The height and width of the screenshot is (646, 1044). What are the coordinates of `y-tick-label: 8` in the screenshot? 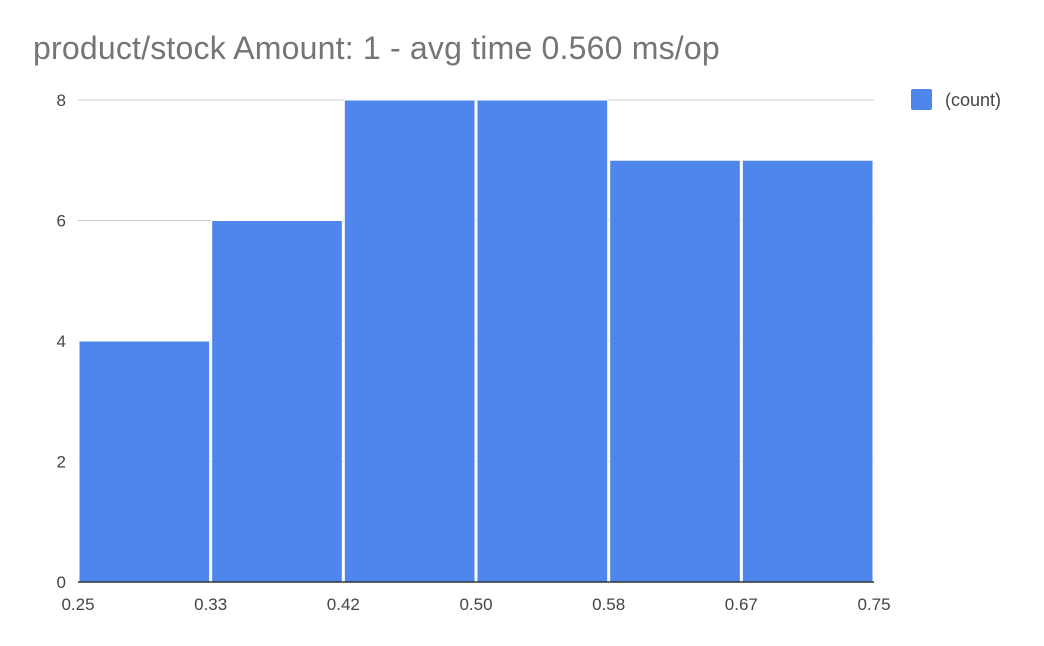 It's located at (61, 100).